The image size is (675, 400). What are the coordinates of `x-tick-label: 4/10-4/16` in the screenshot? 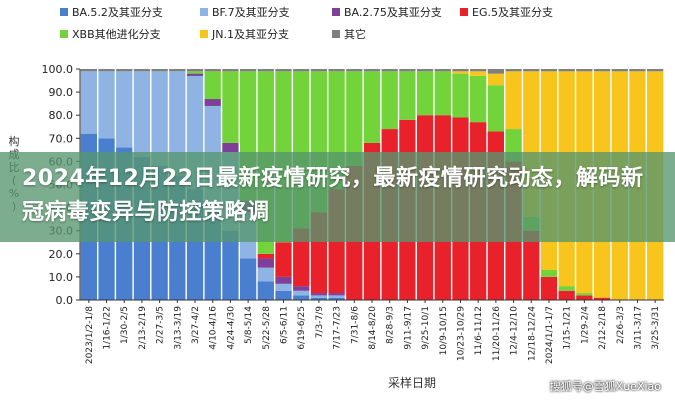 It's located at (214, 328).